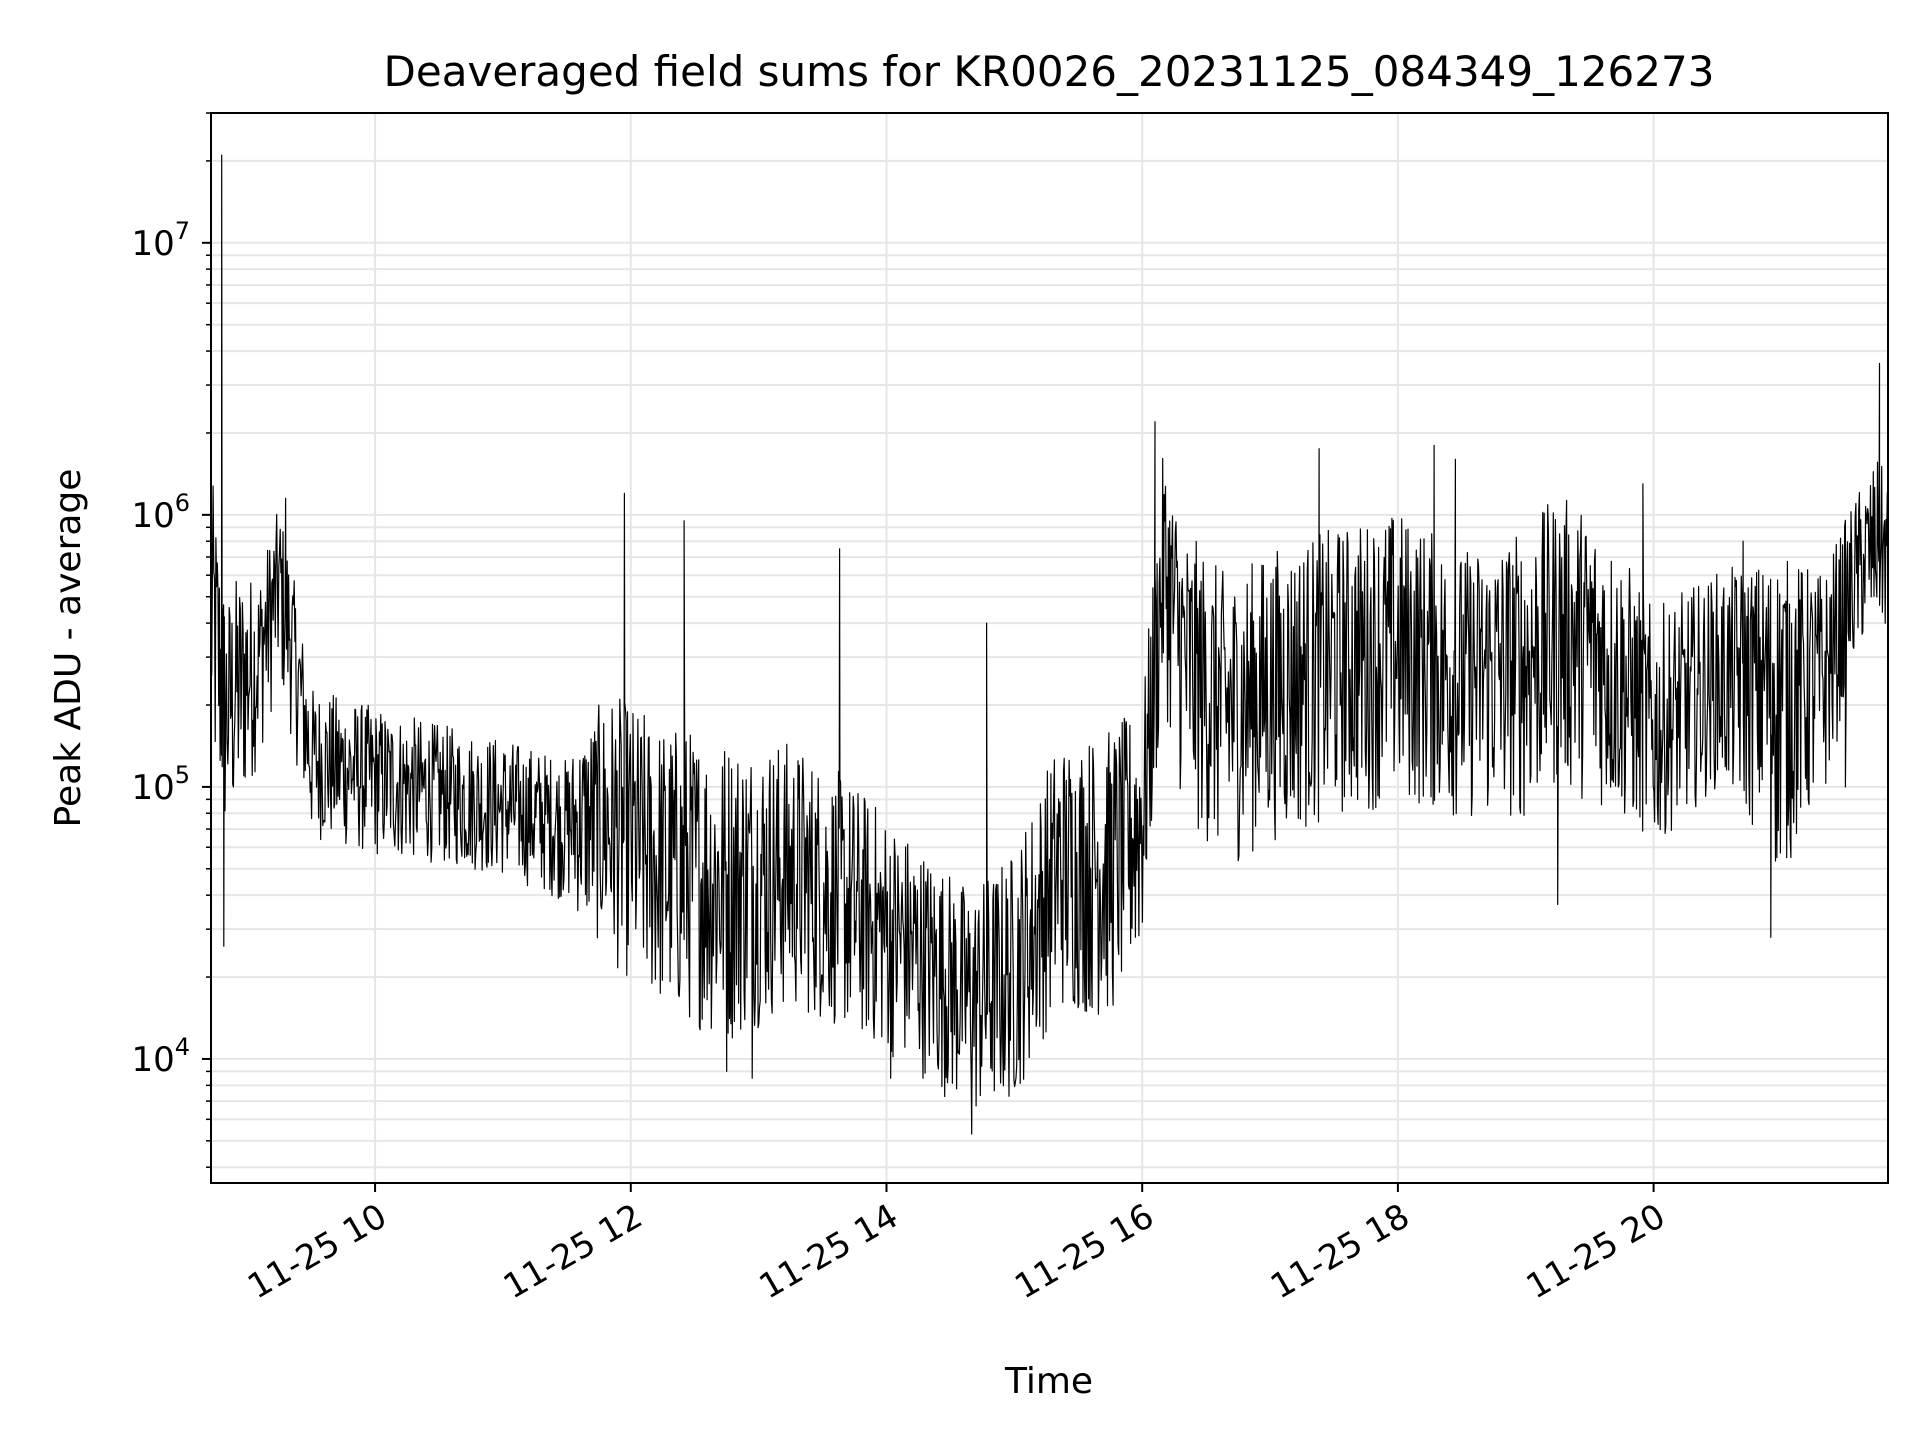  What do you see at coordinates (68, 648) in the screenshot?
I see `y-axis-label: Peak ADU - average` at bounding box center [68, 648].